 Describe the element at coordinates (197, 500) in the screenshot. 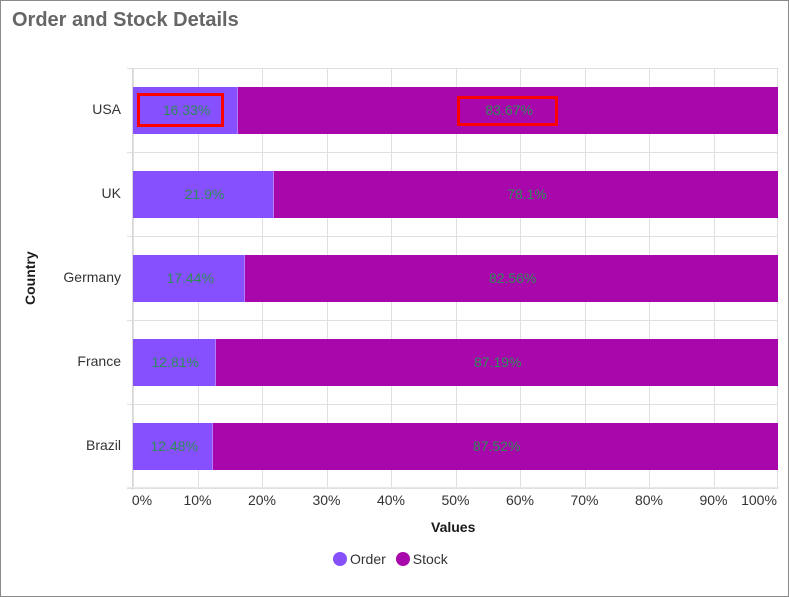

I see `x-axis-tick-label: 10%` at that location.